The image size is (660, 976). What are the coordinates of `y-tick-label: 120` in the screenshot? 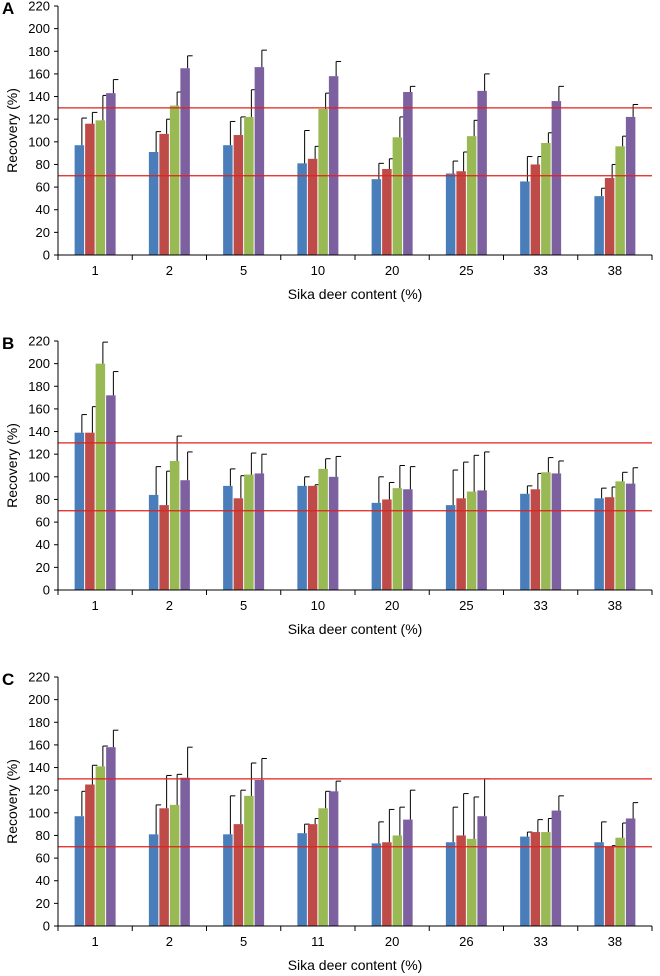 It's located at (39, 454).